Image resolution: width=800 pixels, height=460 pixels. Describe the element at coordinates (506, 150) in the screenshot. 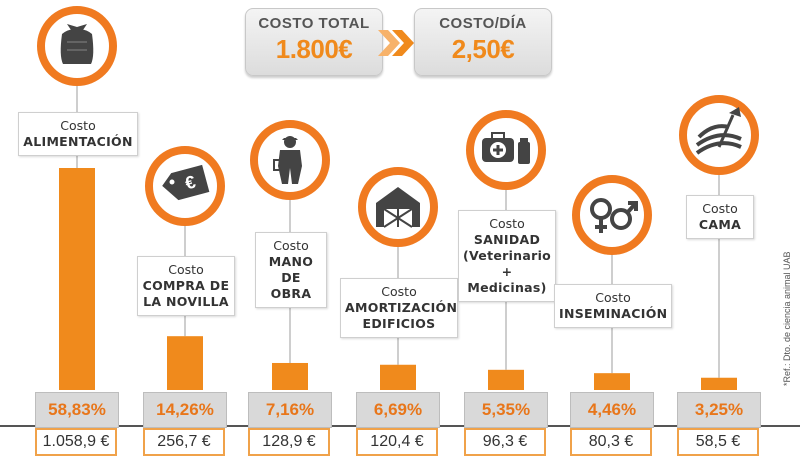

I see `medical-kit-icon` at that location.